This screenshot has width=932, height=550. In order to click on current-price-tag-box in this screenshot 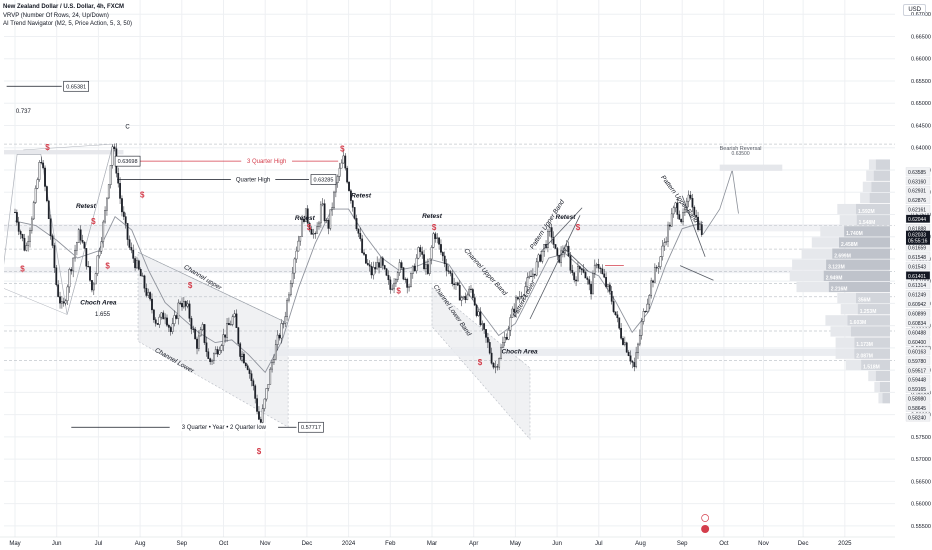, I will do `click(918, 237)`.